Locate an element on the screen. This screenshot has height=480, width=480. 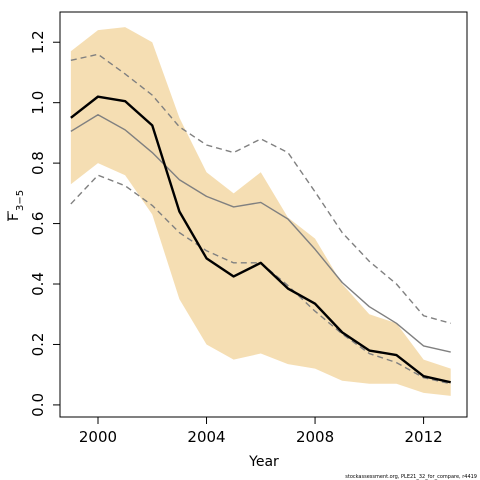
x-tick-label: 2000 is located at coordinates (98, 437).